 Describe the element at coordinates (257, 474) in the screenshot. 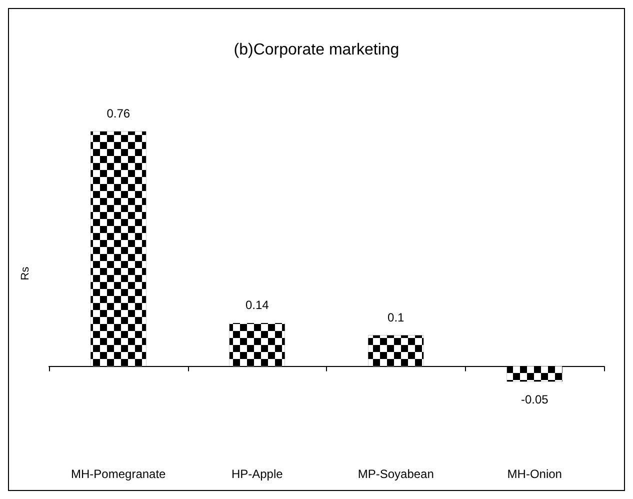

I see `x-tick-label: HP-Apple` at that location.